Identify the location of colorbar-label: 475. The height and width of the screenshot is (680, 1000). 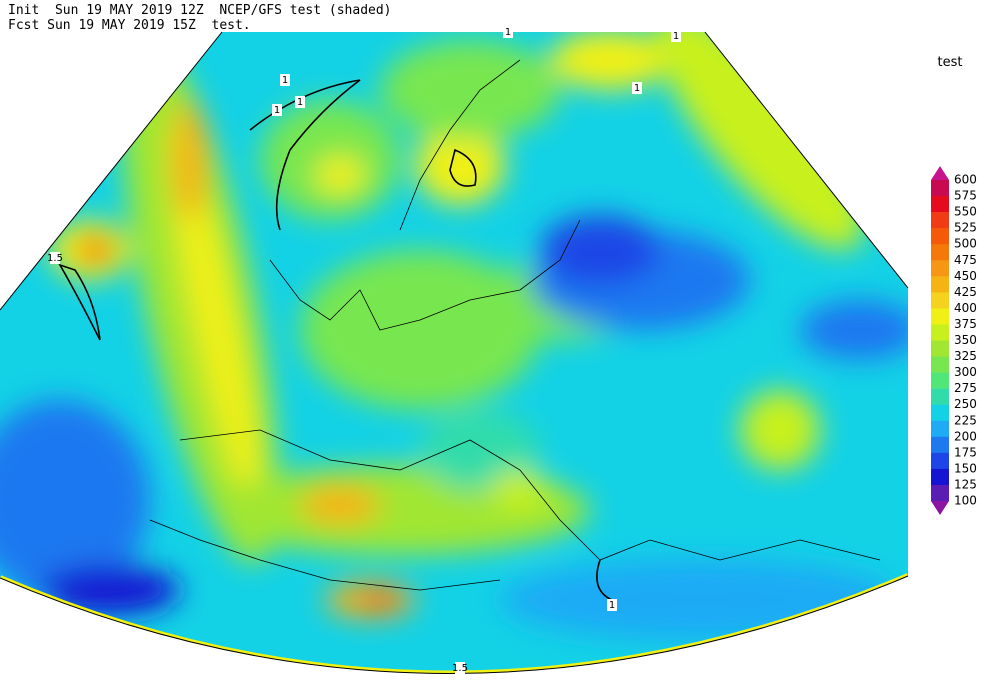
(965, 260).